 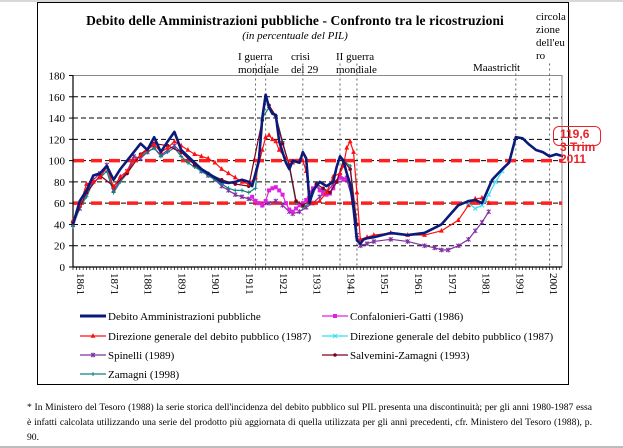 I want to click on x-tick-label: 1961, so click(x=418, y=284).